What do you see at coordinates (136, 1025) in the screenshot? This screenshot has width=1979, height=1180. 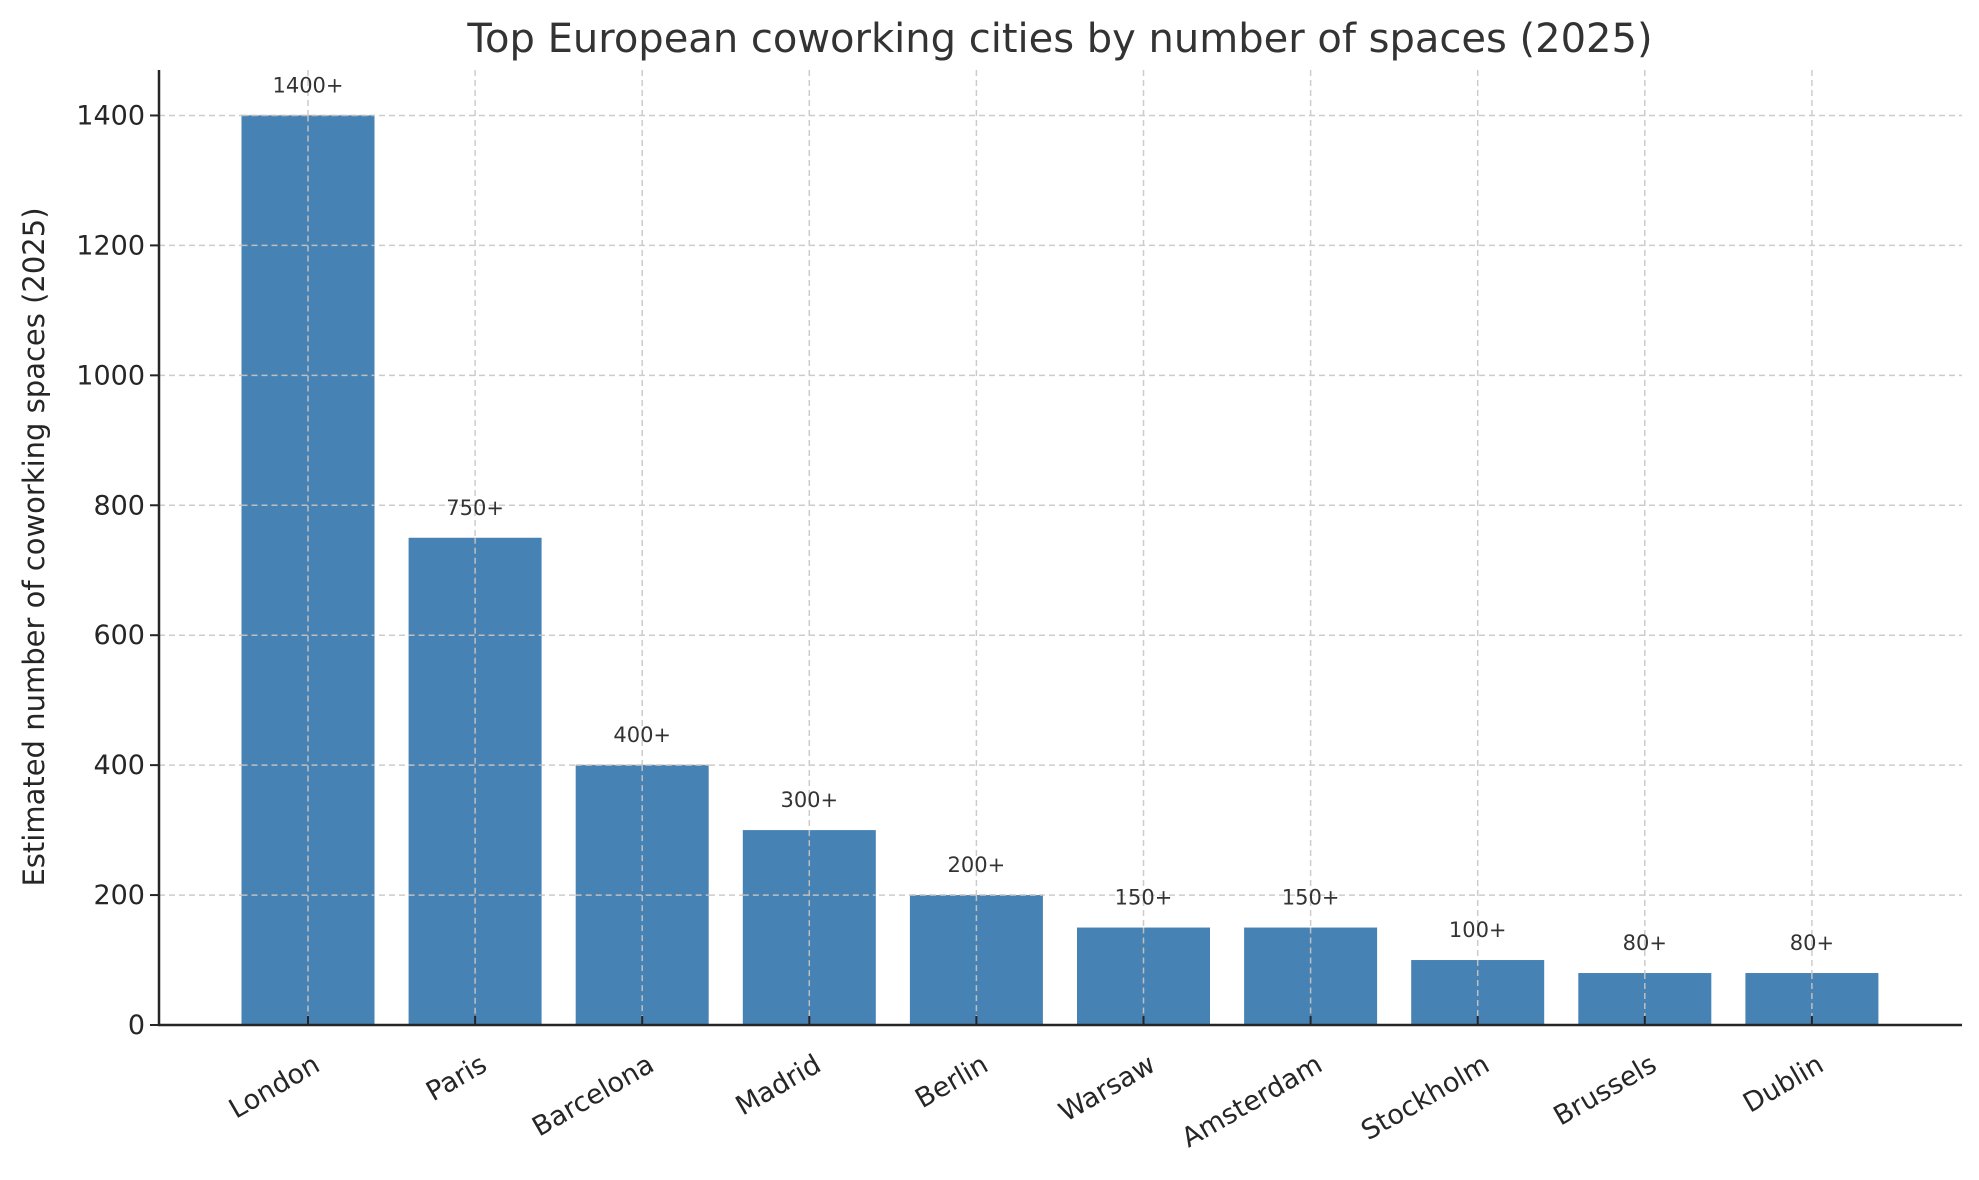 I see `y-tick-label: 0` at bounding box center [136, 1025].